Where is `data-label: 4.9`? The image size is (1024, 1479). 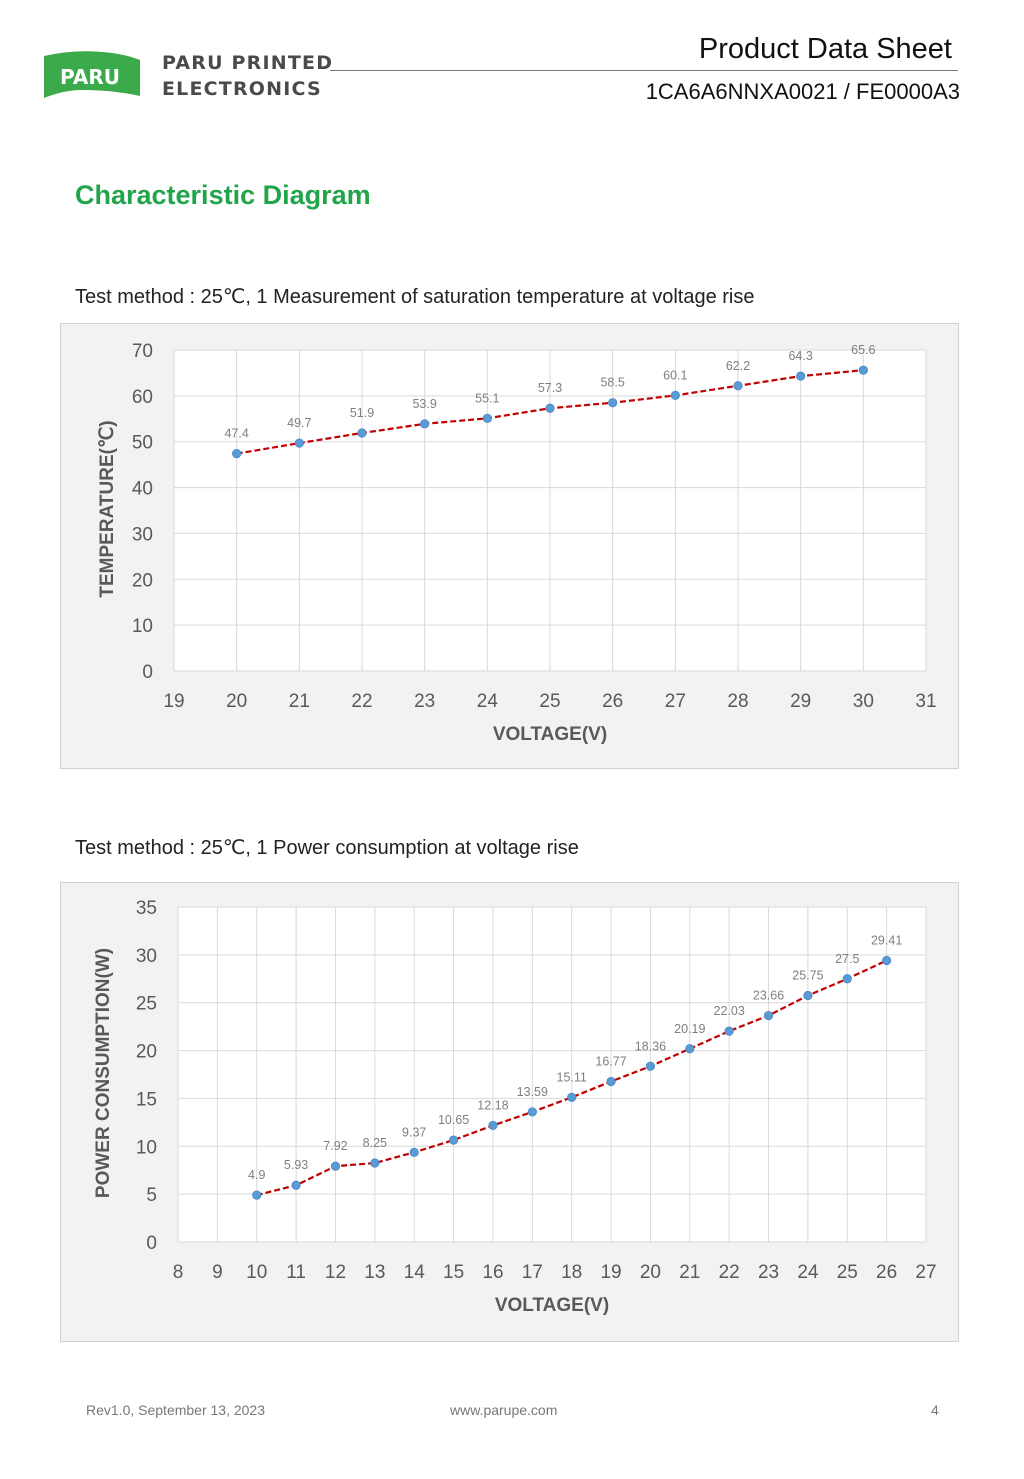
data-label: 4.9 is located at coordinates (256, 1175).